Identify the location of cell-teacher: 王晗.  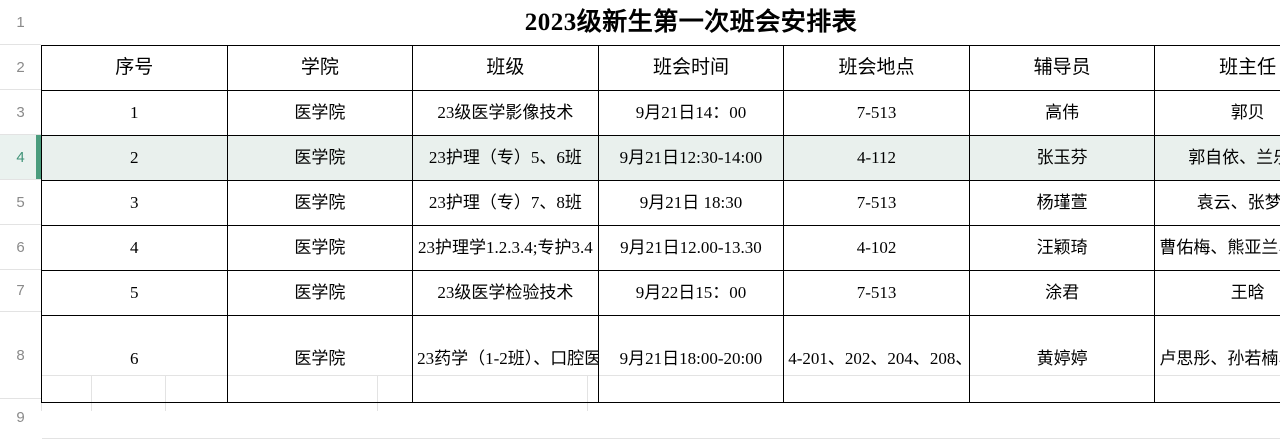
(1217, 292).